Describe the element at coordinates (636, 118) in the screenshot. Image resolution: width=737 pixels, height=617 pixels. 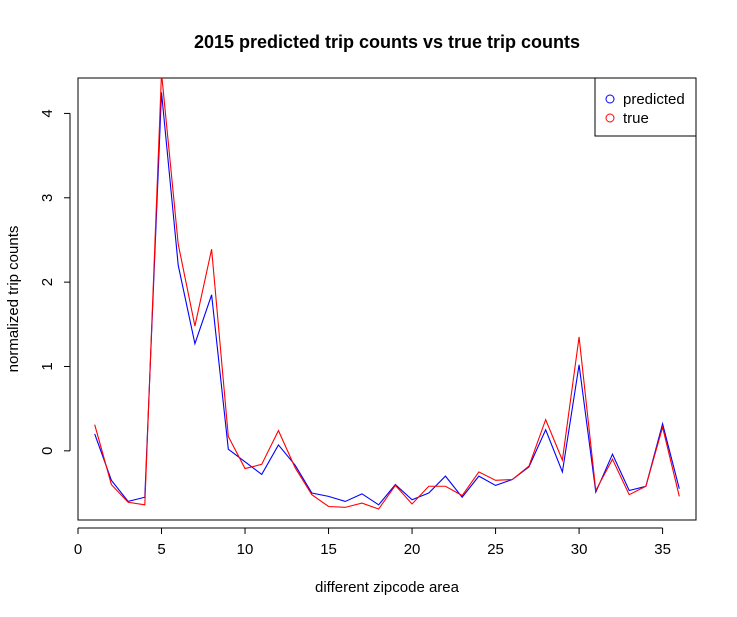
I see `legend-label-true: true` at that location.